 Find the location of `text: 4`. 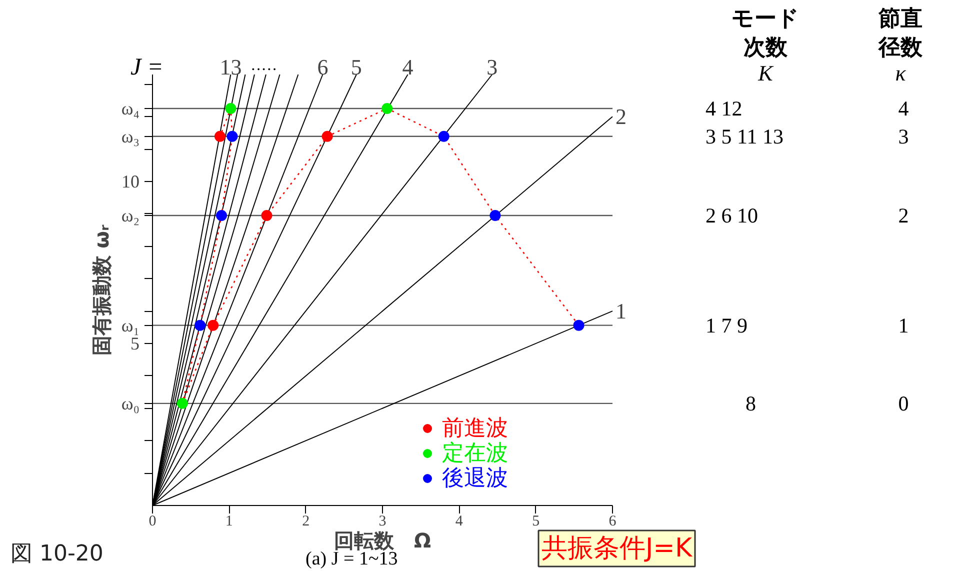

text: 4 is located at coordinates (904, 108).